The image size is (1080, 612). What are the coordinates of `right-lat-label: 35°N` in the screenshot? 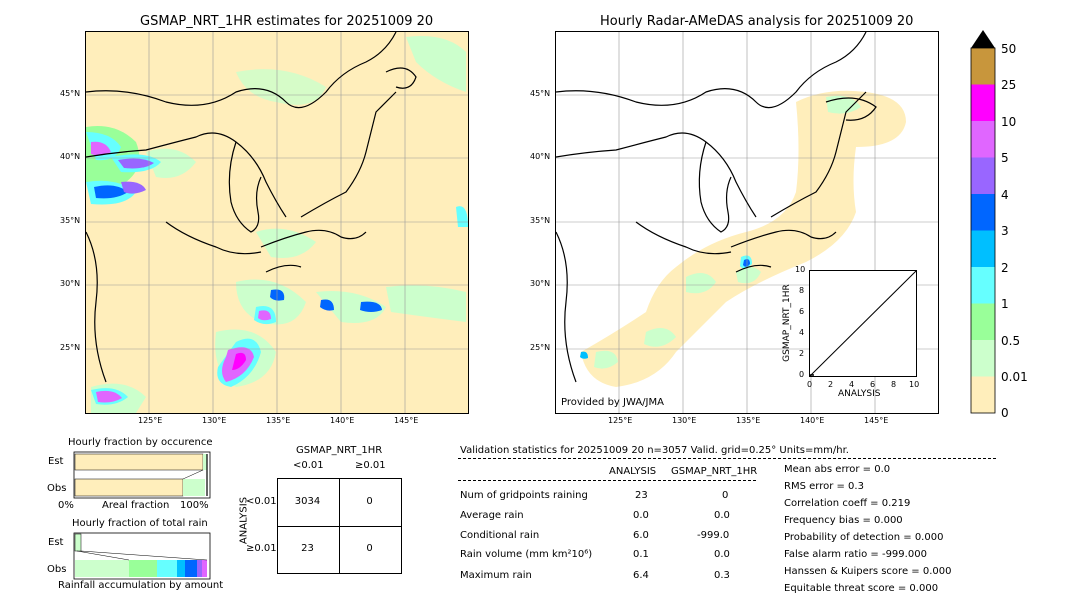 It's located at (540, 220).